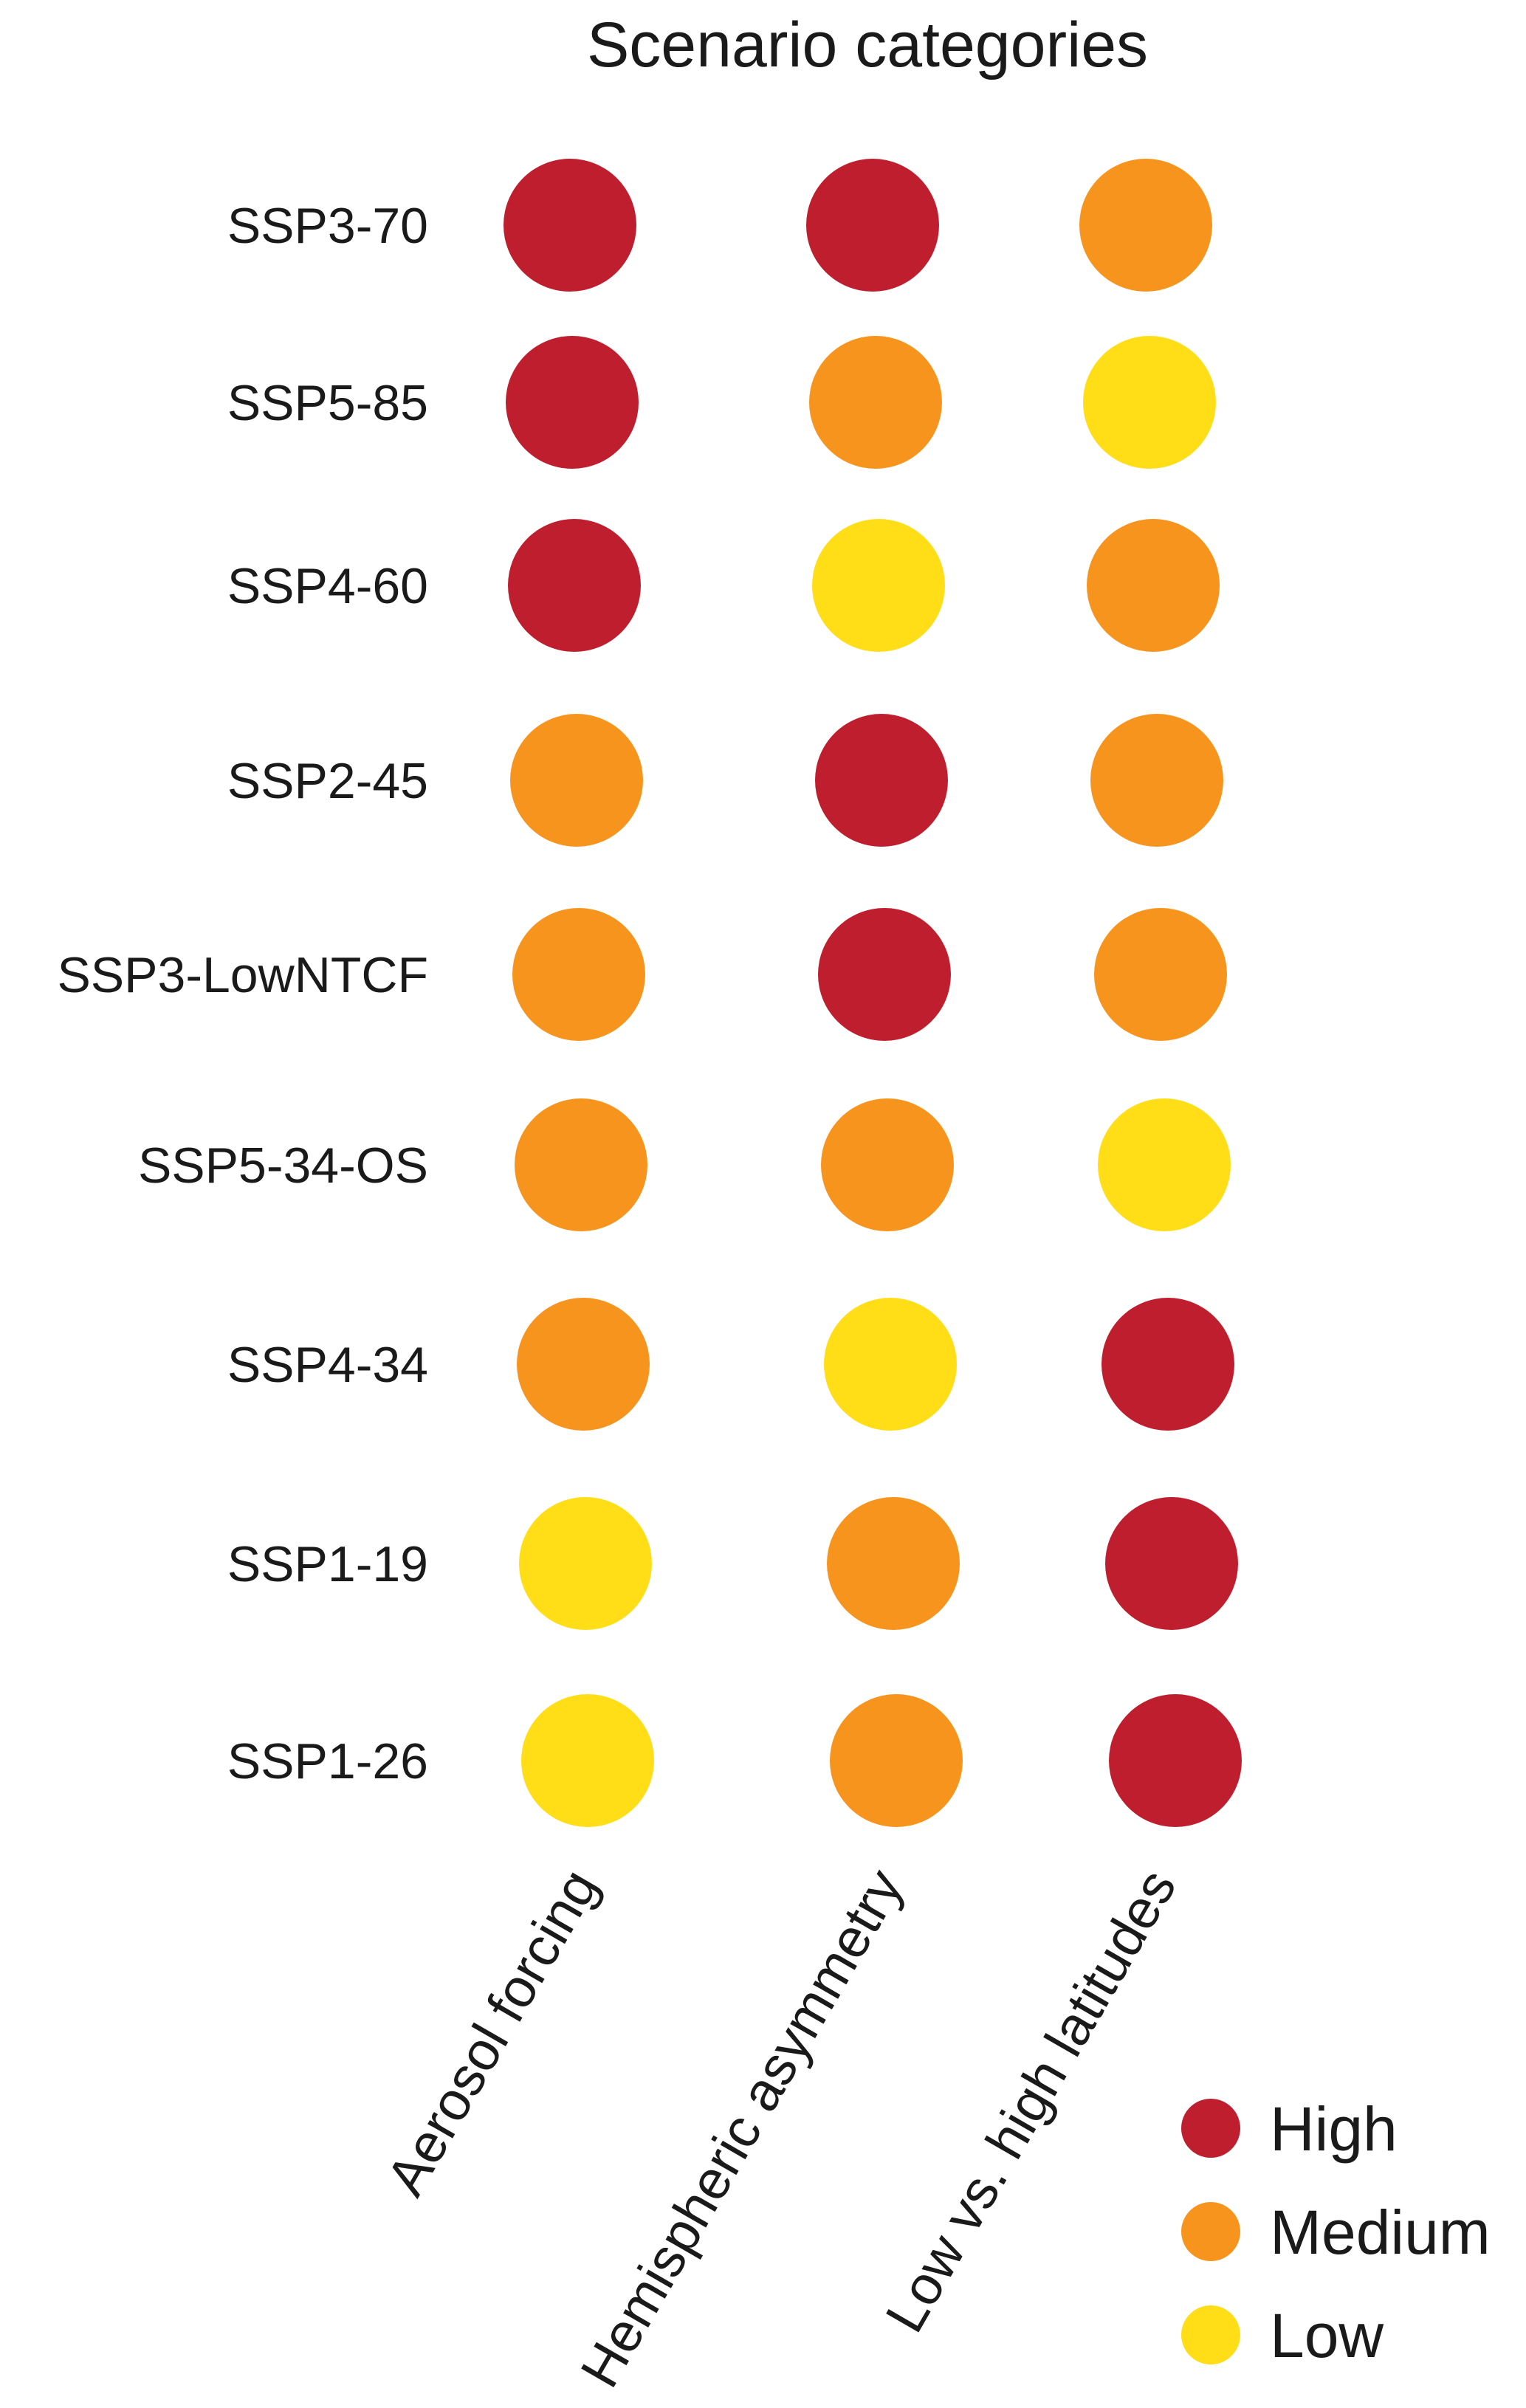 This screenshot has height=2408, width=1526. I want to click on column-label-low-vs-high-latitudes: Low vs. high latitudes, so click(1030, 2101).